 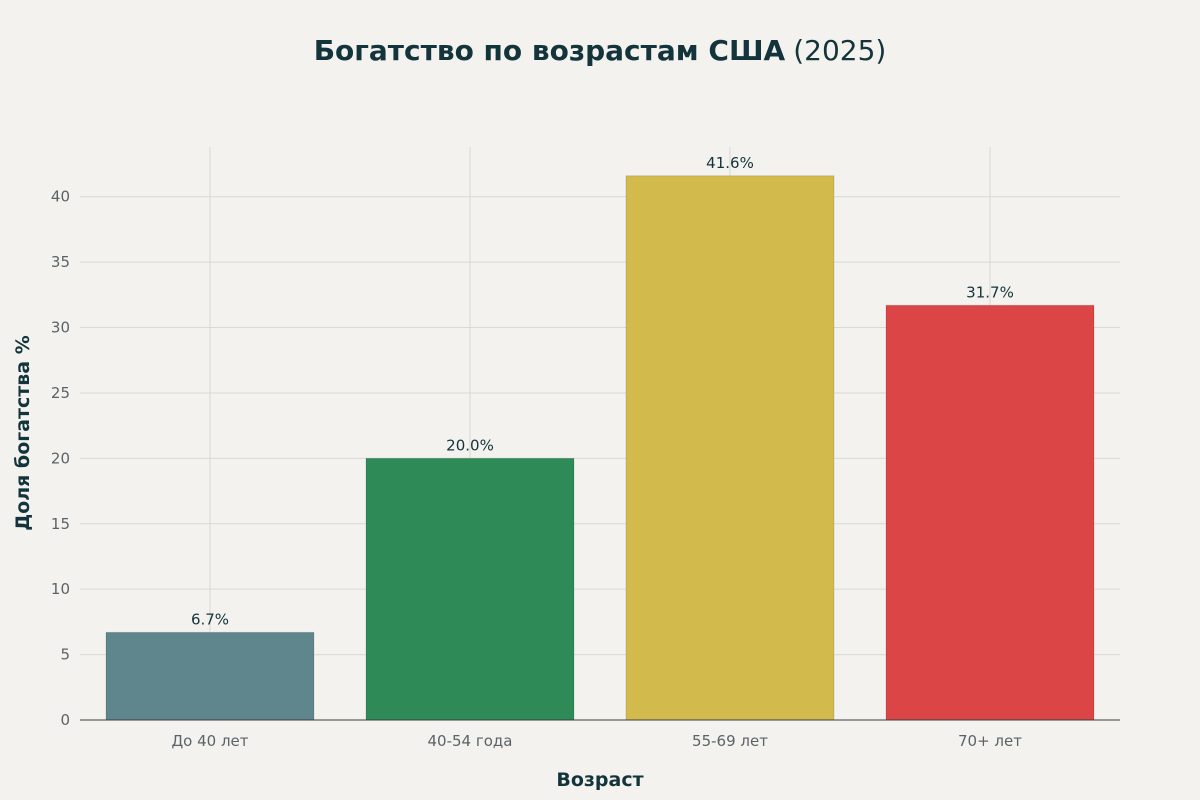 I want to click on chart-title-main: Богатство по возрастам США, so click(x=550, y=50).